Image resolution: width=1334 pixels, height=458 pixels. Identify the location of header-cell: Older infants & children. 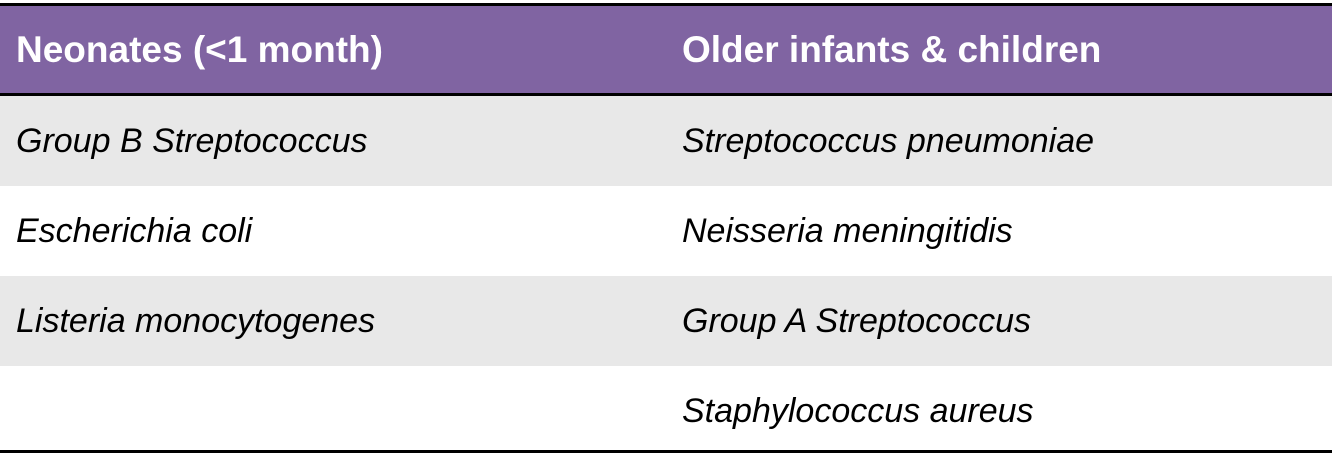
(892, 49).